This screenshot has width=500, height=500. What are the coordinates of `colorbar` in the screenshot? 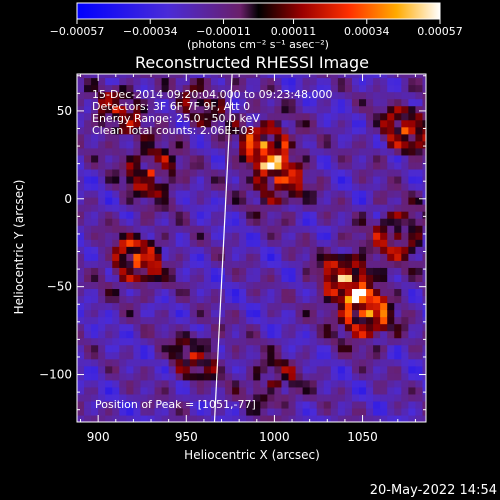 It's located at (258, 11).